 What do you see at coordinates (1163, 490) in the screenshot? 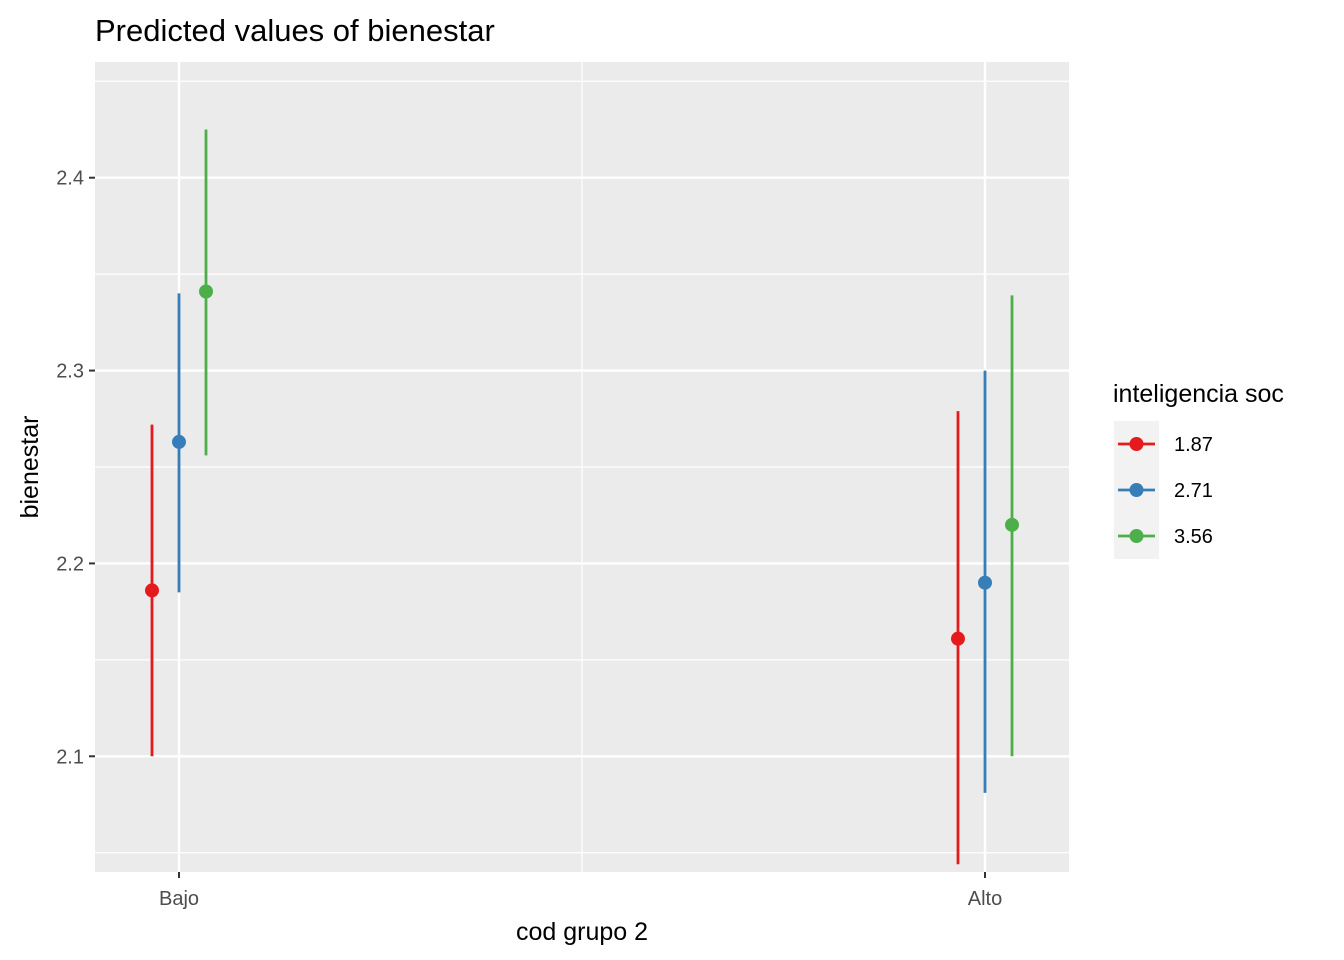
I see `legend-items: 1.87 2.71 3.56` at bounding box center [1163, 490].